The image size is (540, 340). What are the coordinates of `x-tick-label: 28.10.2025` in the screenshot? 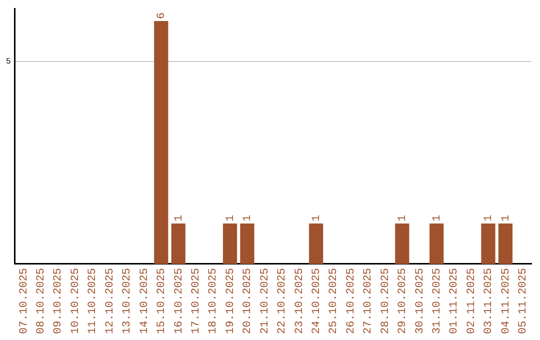 It's located at (386, 301).